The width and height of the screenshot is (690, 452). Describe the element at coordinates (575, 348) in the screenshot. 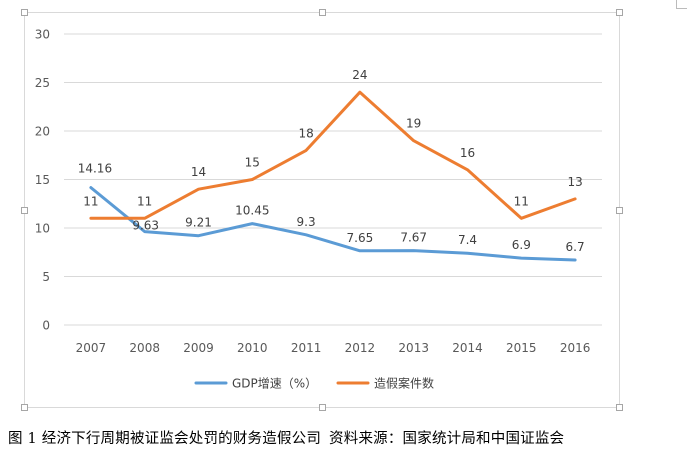

I see `x-tick-label: 2016` at that location.